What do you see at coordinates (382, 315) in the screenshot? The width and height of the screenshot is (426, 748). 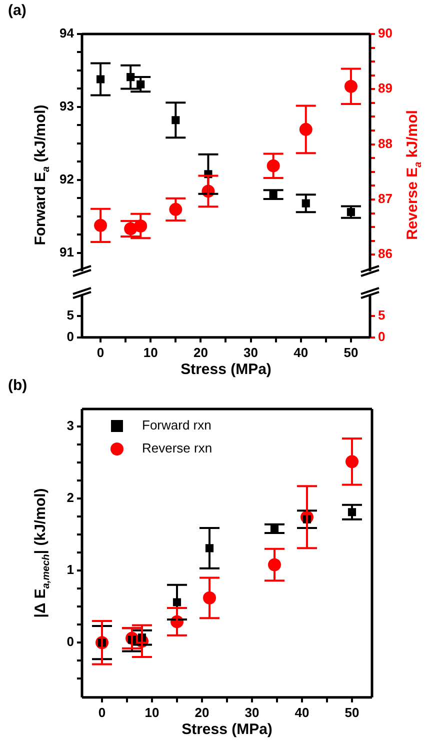 I see `y2-tick-label: 5` at bounding box center [382, 315].